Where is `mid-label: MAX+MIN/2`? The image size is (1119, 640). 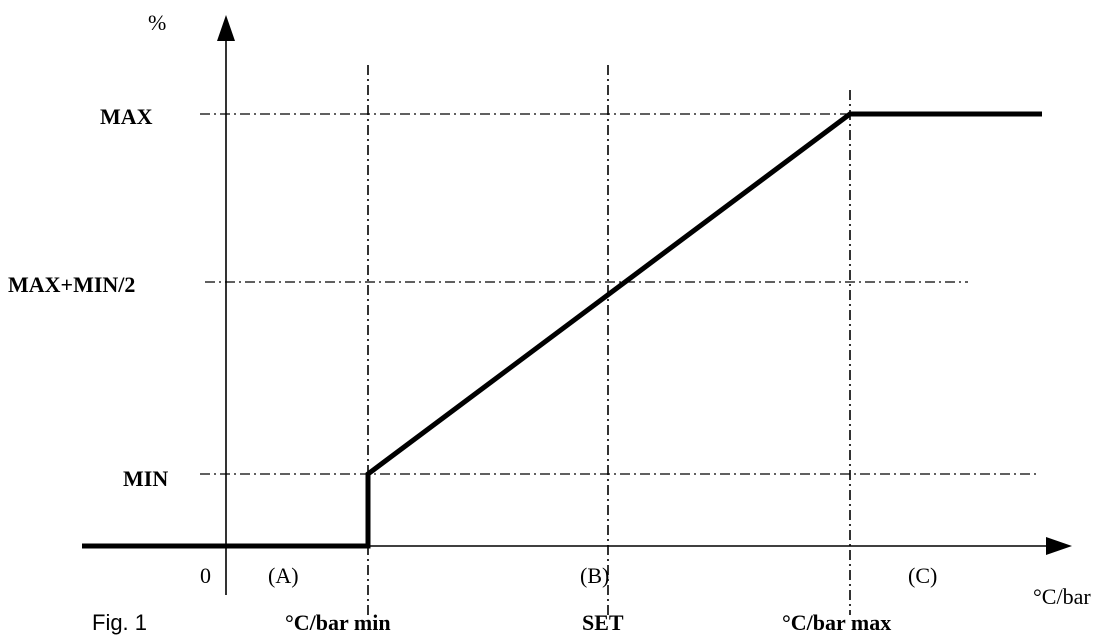
mid-label: MAX+MIN/2 is located at coordinates (71, 284).